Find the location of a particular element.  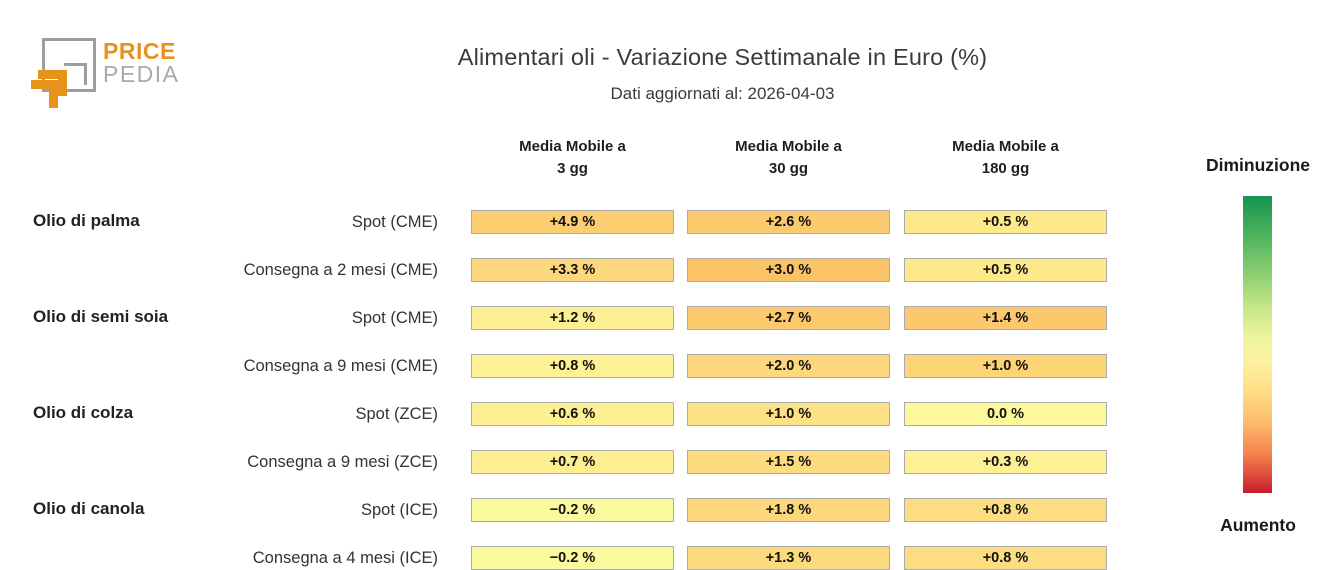

heatmap-cell: +1.5 % is located at coordinates (788, 462).